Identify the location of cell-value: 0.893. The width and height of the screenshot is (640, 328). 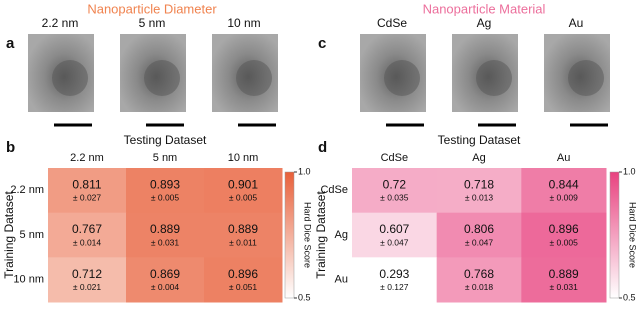
(165, 185).